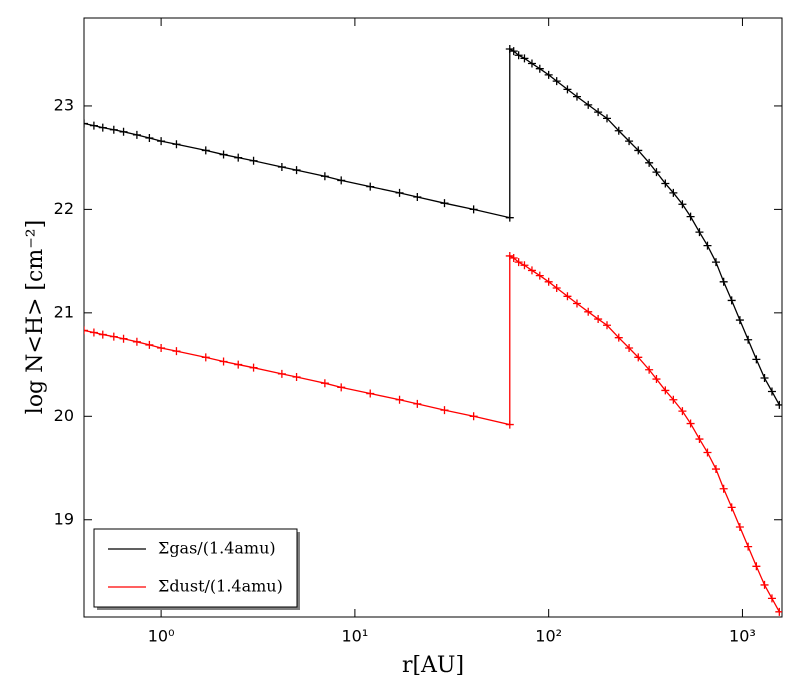 The image size is (800, 700). Describe the element at coordinates (548, 636) in the screenshot. I see `x-tick-label: 10²` at that location.